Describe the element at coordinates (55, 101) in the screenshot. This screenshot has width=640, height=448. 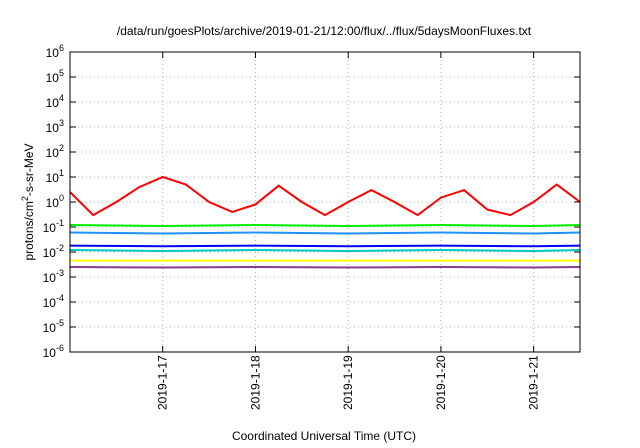
I see `y-tick-label: 10⁴` at that location.